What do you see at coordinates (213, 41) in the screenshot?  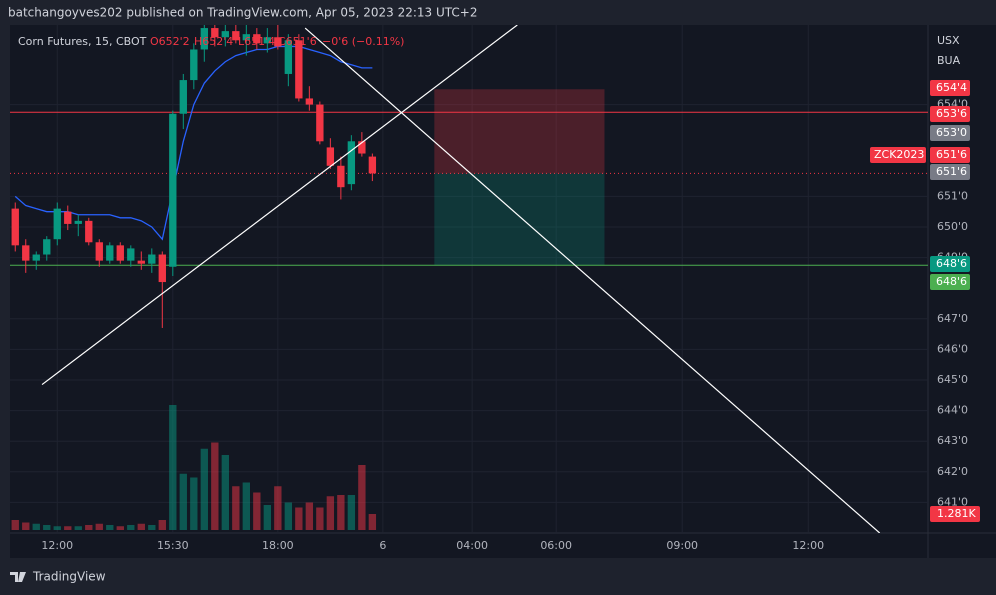 I see `legend-high: H652'4` at bounding box center [213, 41].